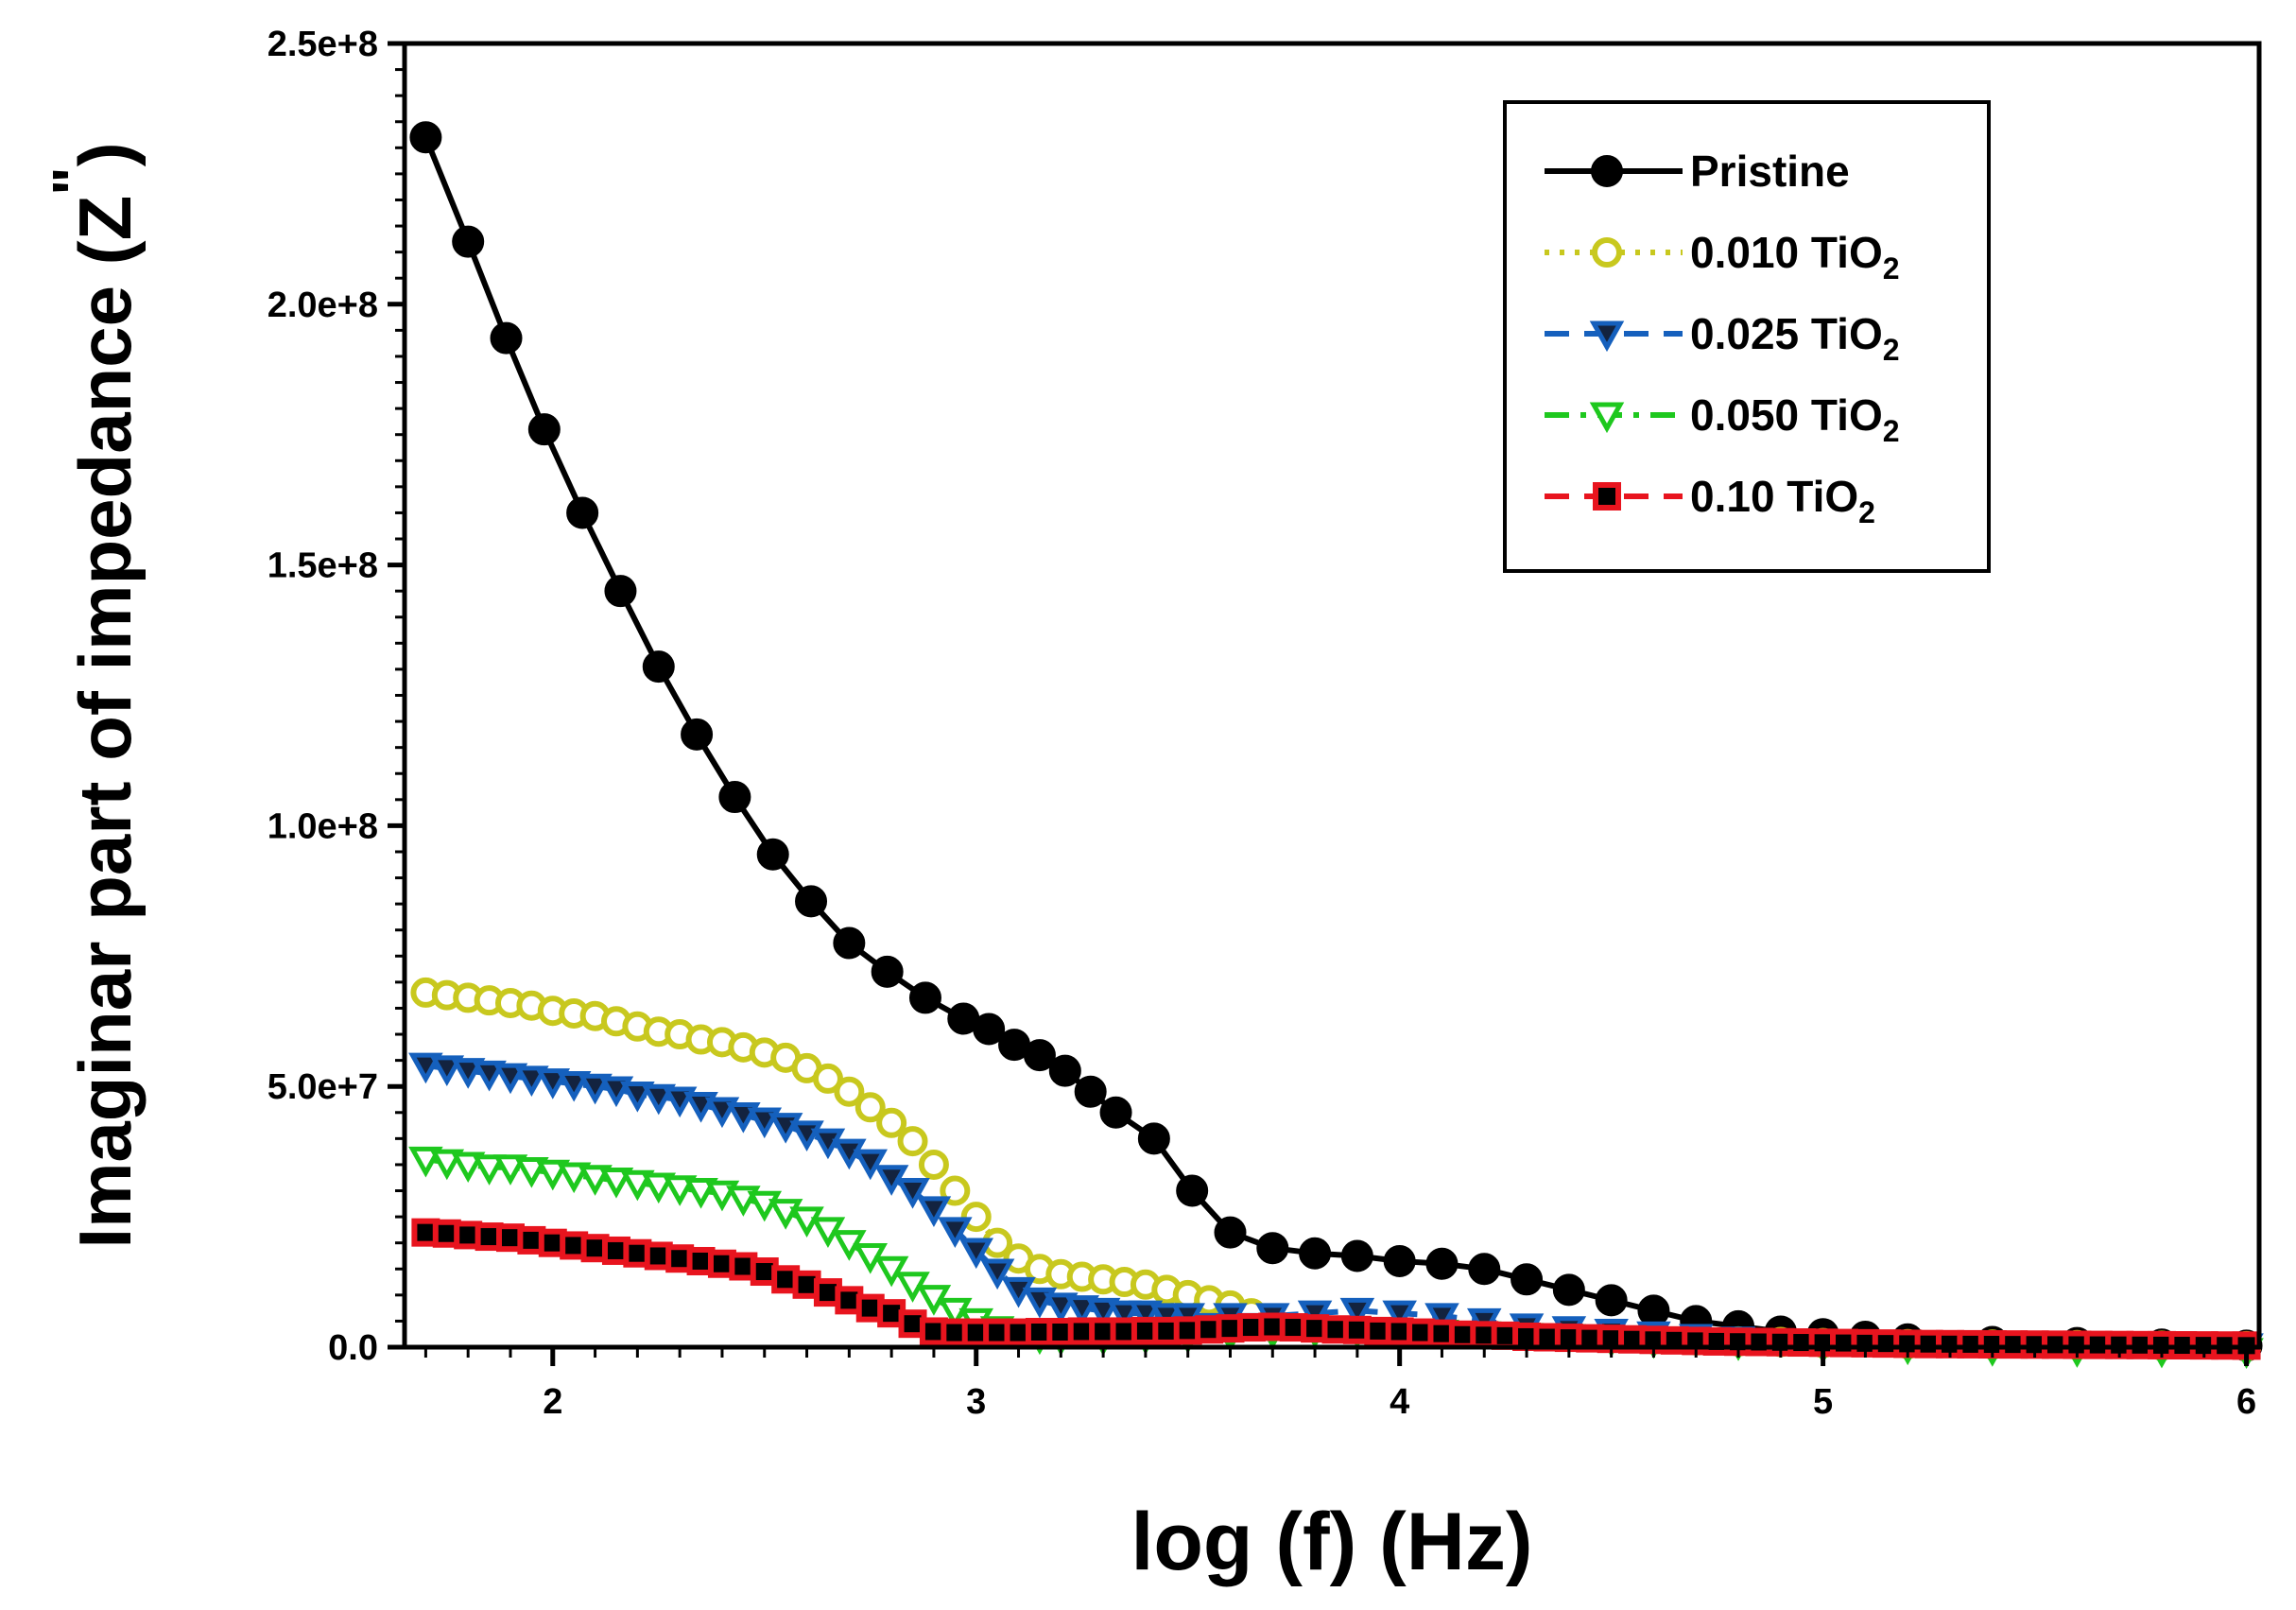  I want to click on legend-label: Pristine, so click(1770, 171).